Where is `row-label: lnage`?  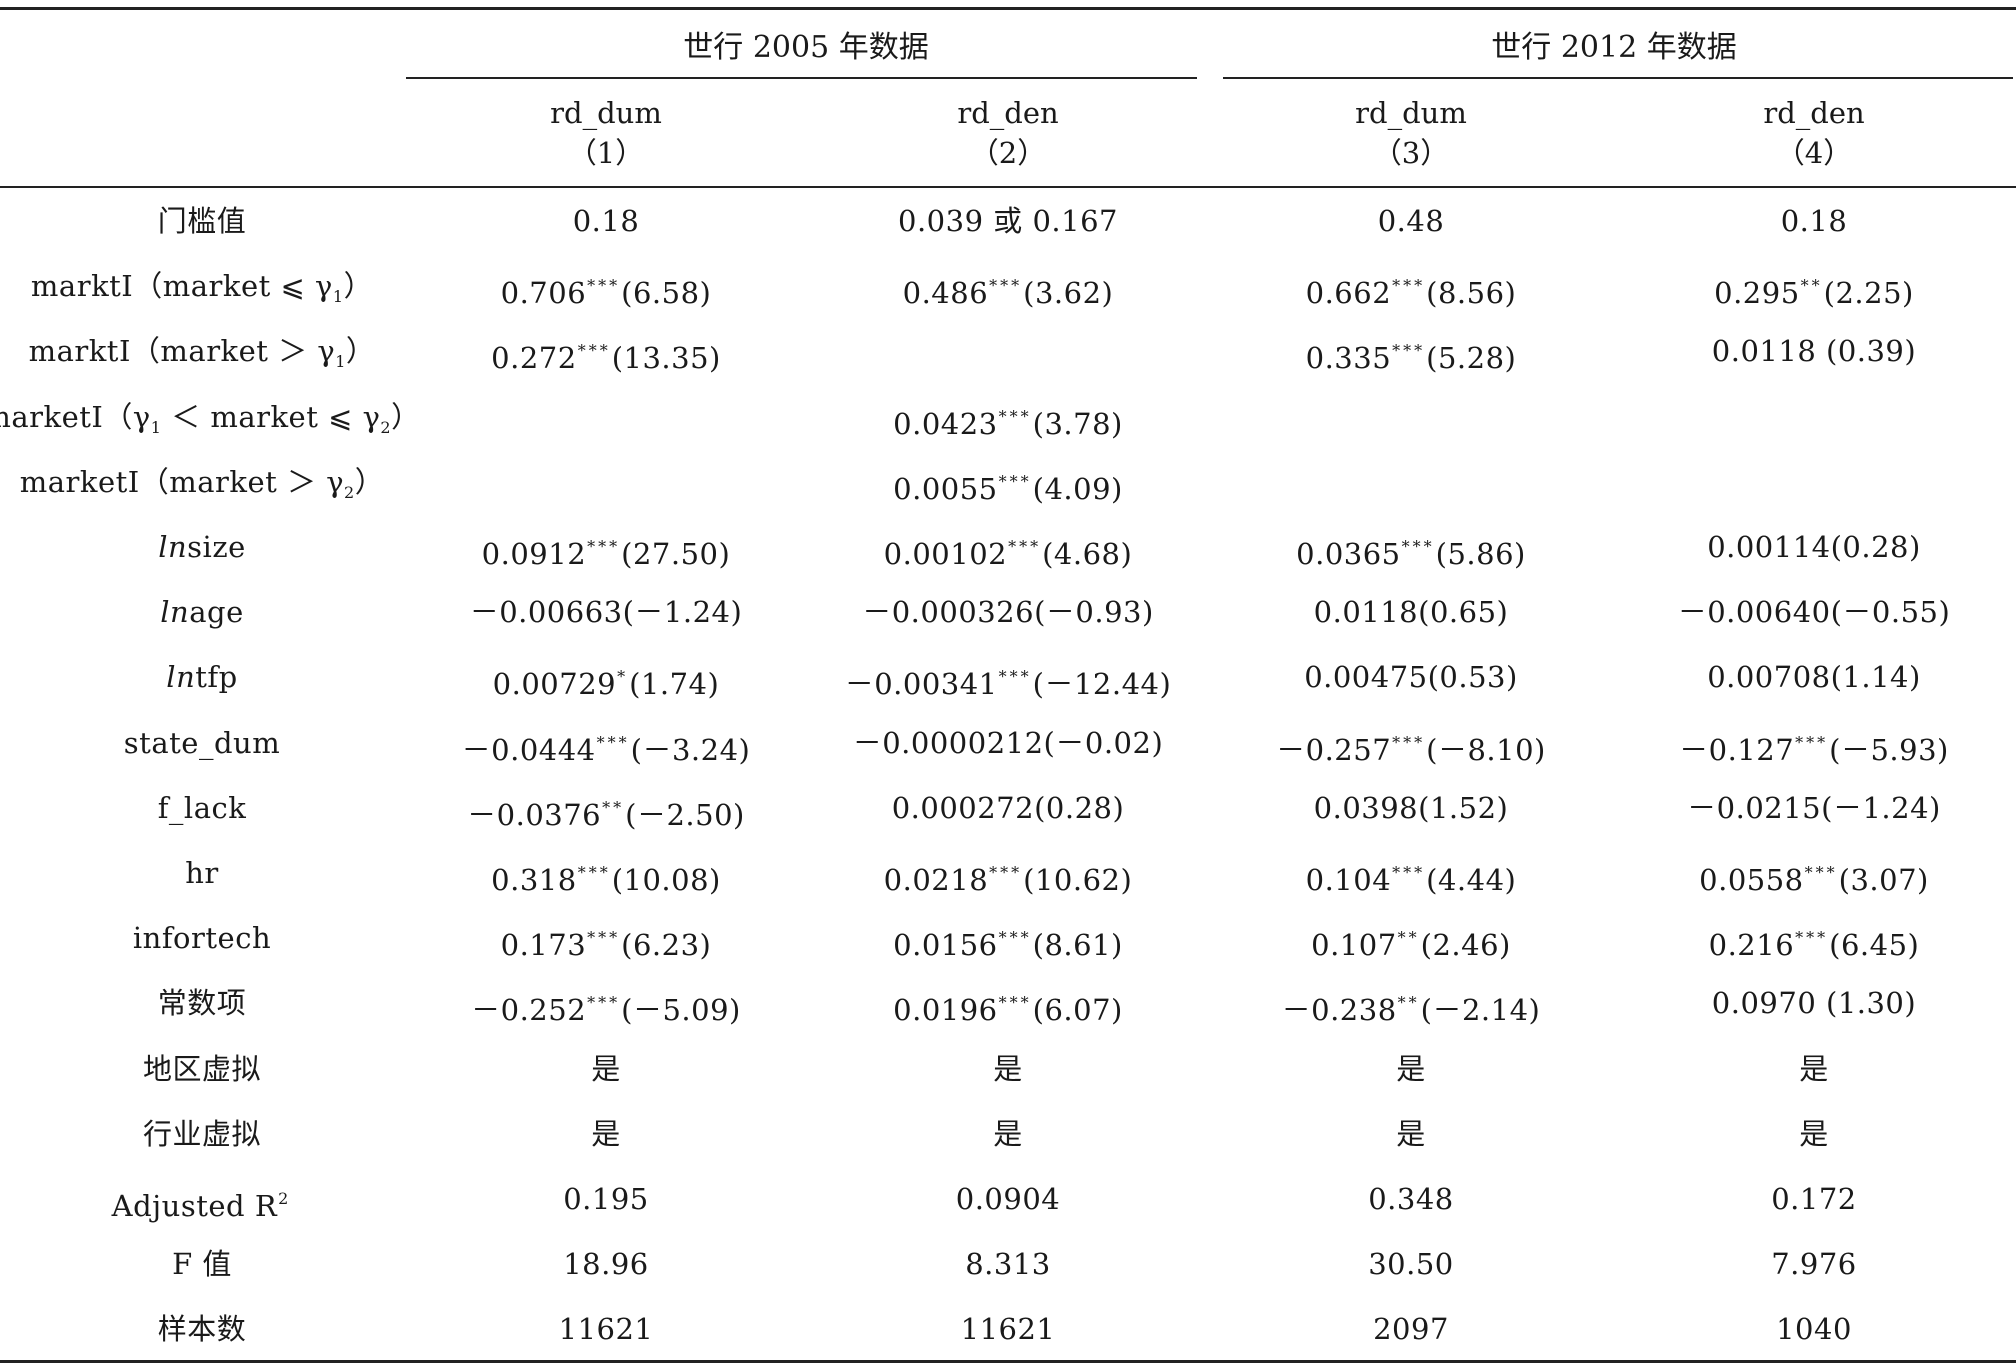
row-label: lnage is located at coordinates (201, 612).